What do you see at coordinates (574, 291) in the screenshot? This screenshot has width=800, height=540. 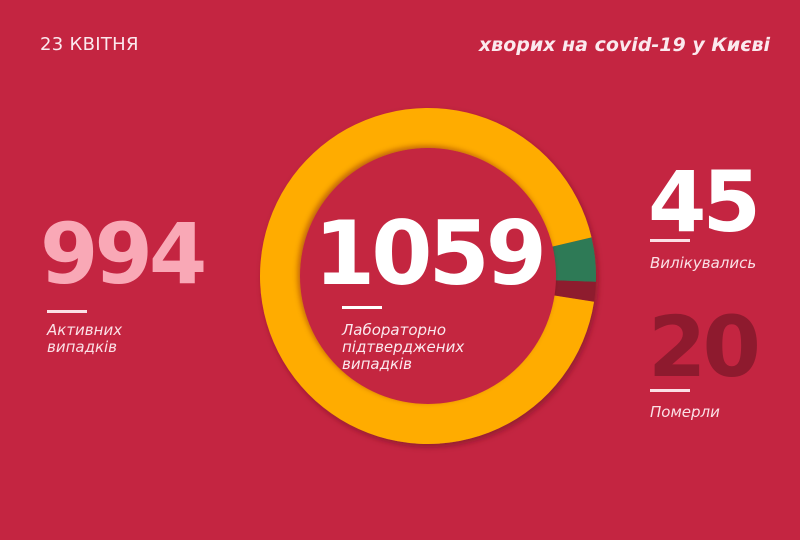 I see `segment-deaths` at bounding box center [574, 291].